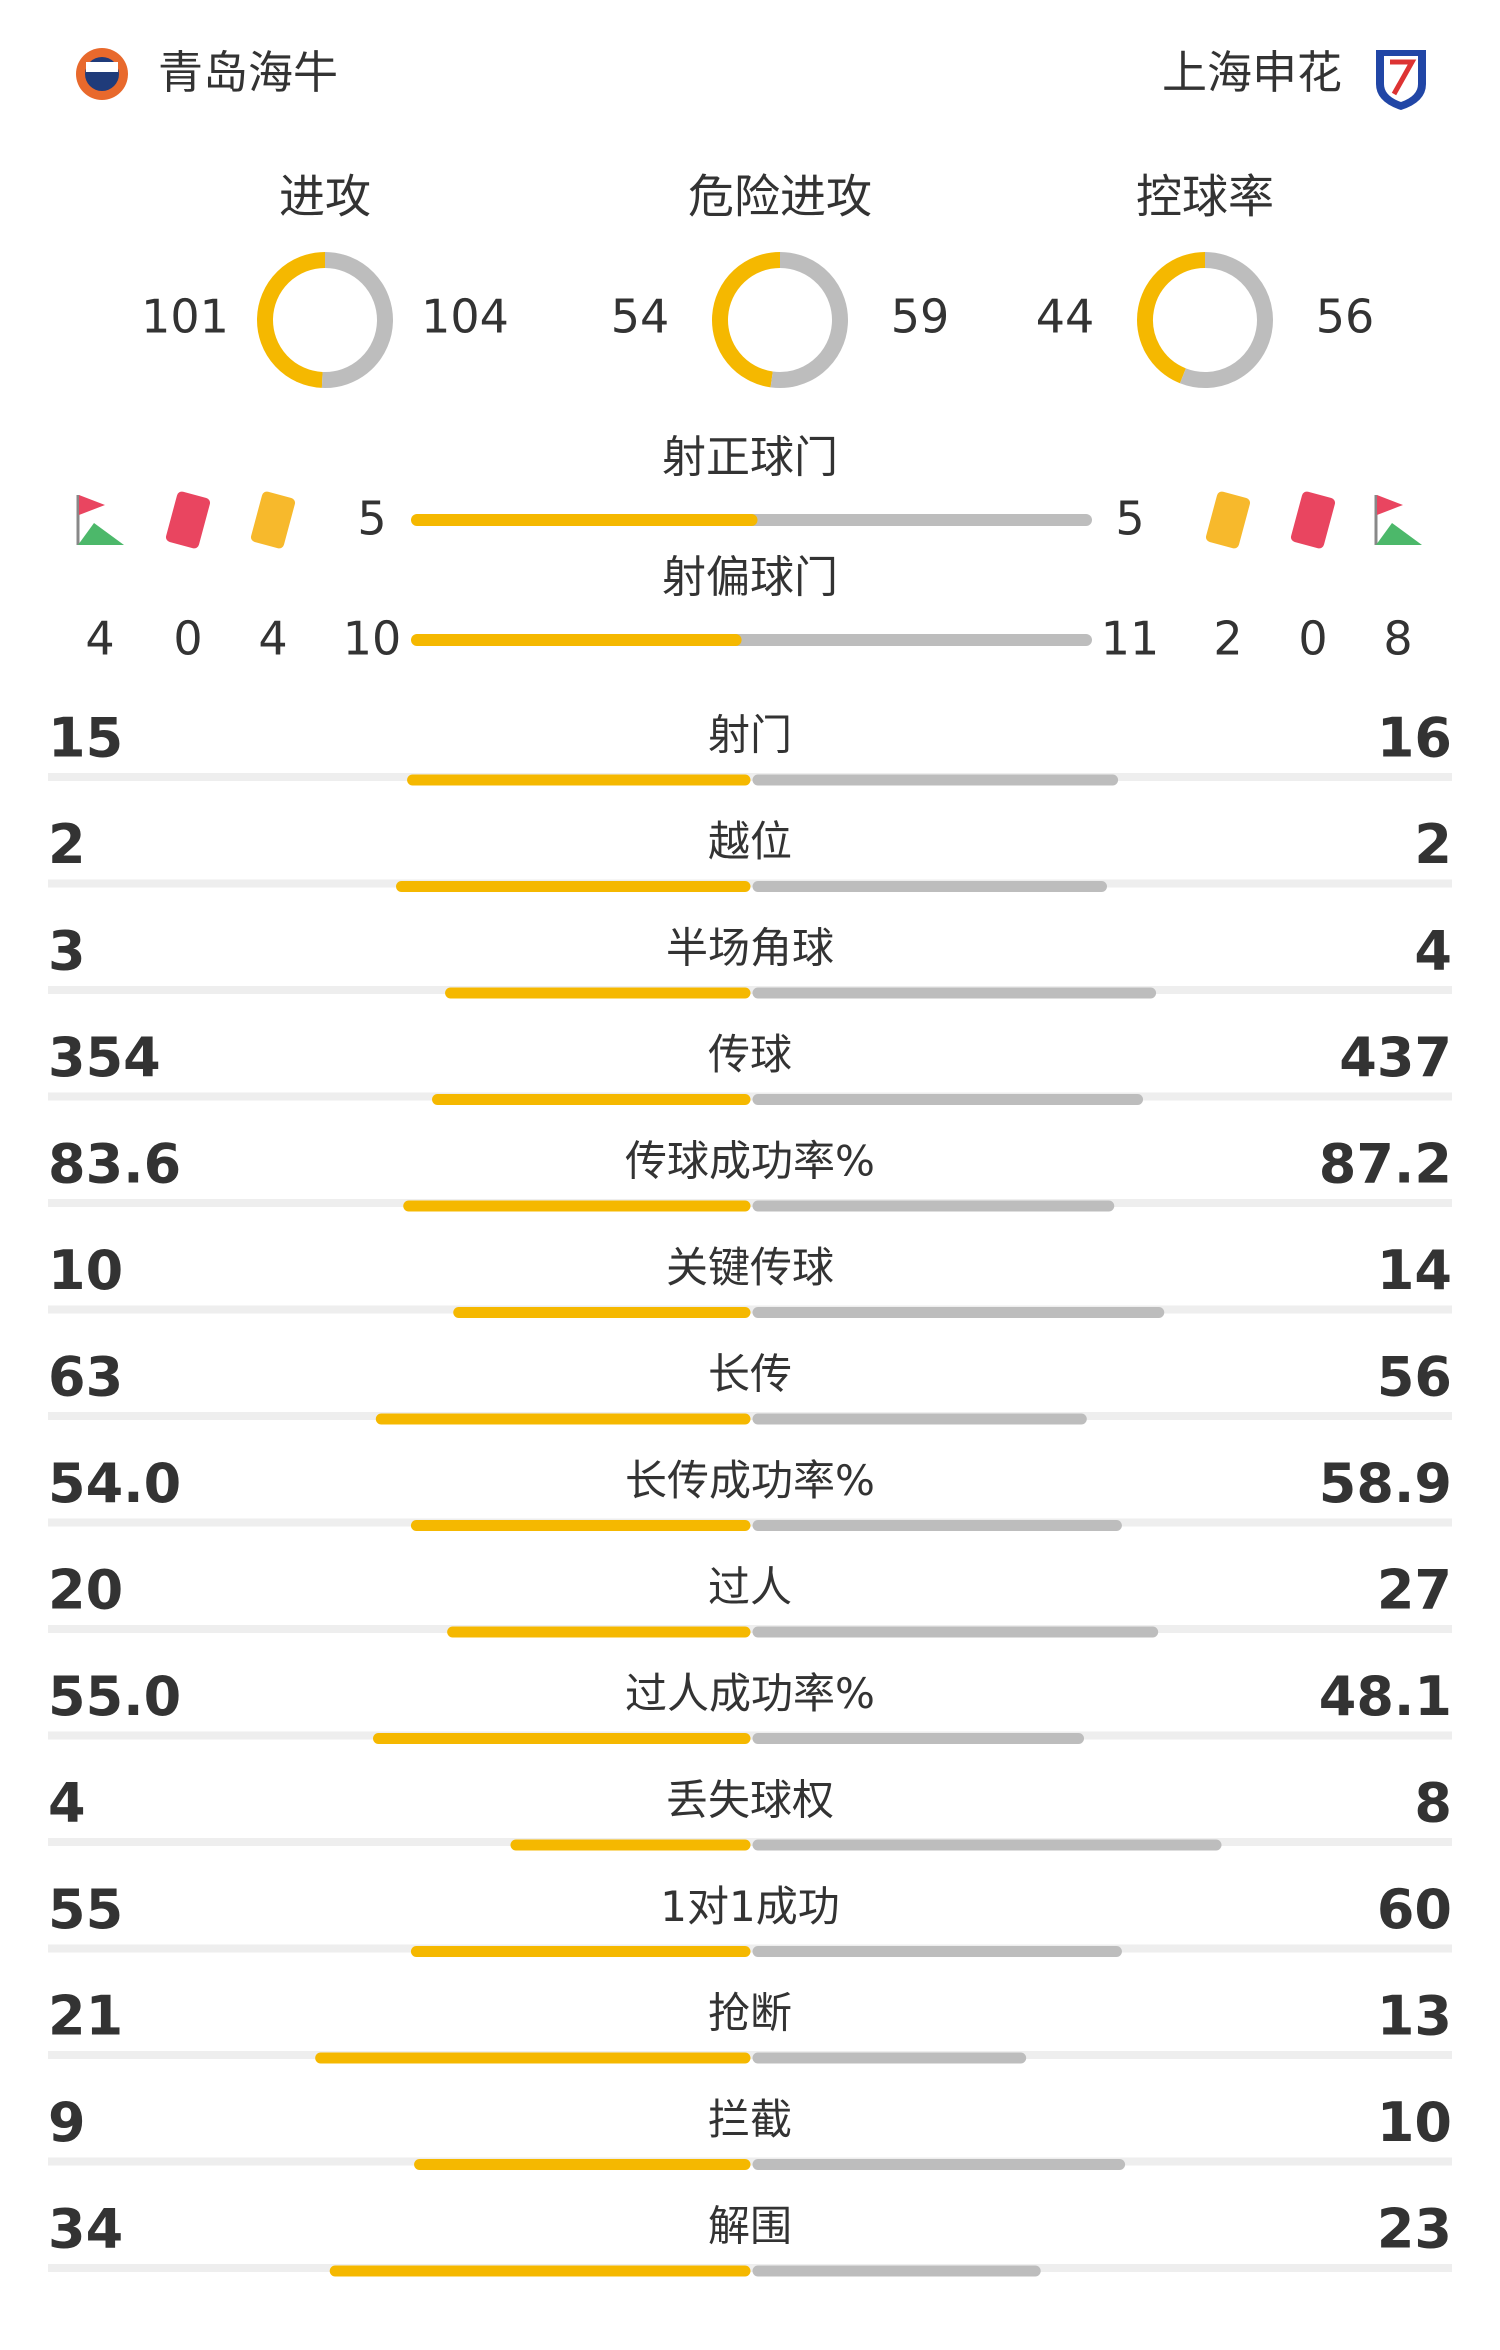  What do you see at coordinates (1395, 1057) in the screenshot?
I see `away-value: 437` at bounding box center [1395, 1057].